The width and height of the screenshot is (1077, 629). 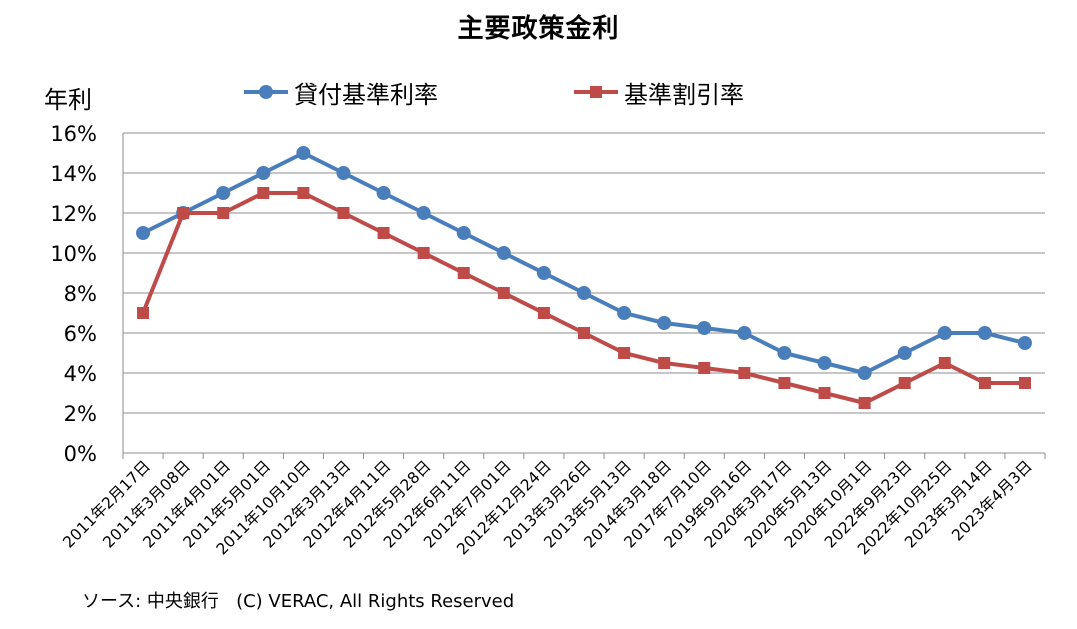 I want to click on y-tick-label: 12%, so click(x=73, y=214).